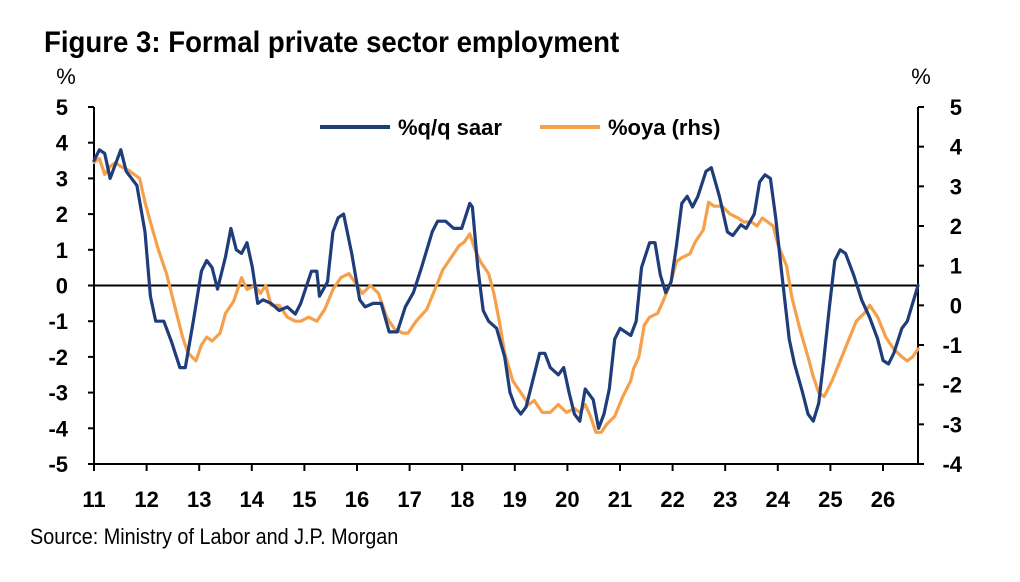 The height and width of the screenshot is (582, 1020). What do you see at coordinates (956, 266) in the screenshot?
I see `right-tick-label: 1` at bounding box center [956, 266].